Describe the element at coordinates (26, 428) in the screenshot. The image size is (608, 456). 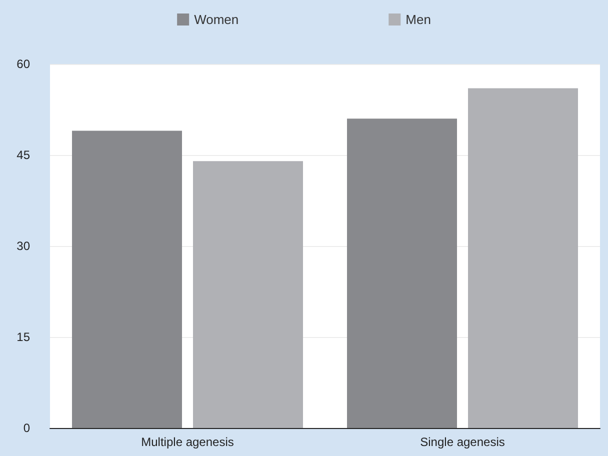
I see `y-tick-label: 0` at that location.